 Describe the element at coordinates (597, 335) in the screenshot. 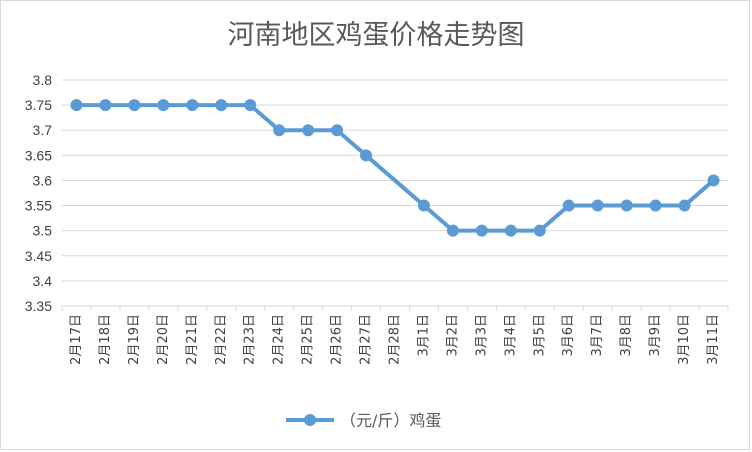

I see `x-tick-label: 3月7日` at that location.